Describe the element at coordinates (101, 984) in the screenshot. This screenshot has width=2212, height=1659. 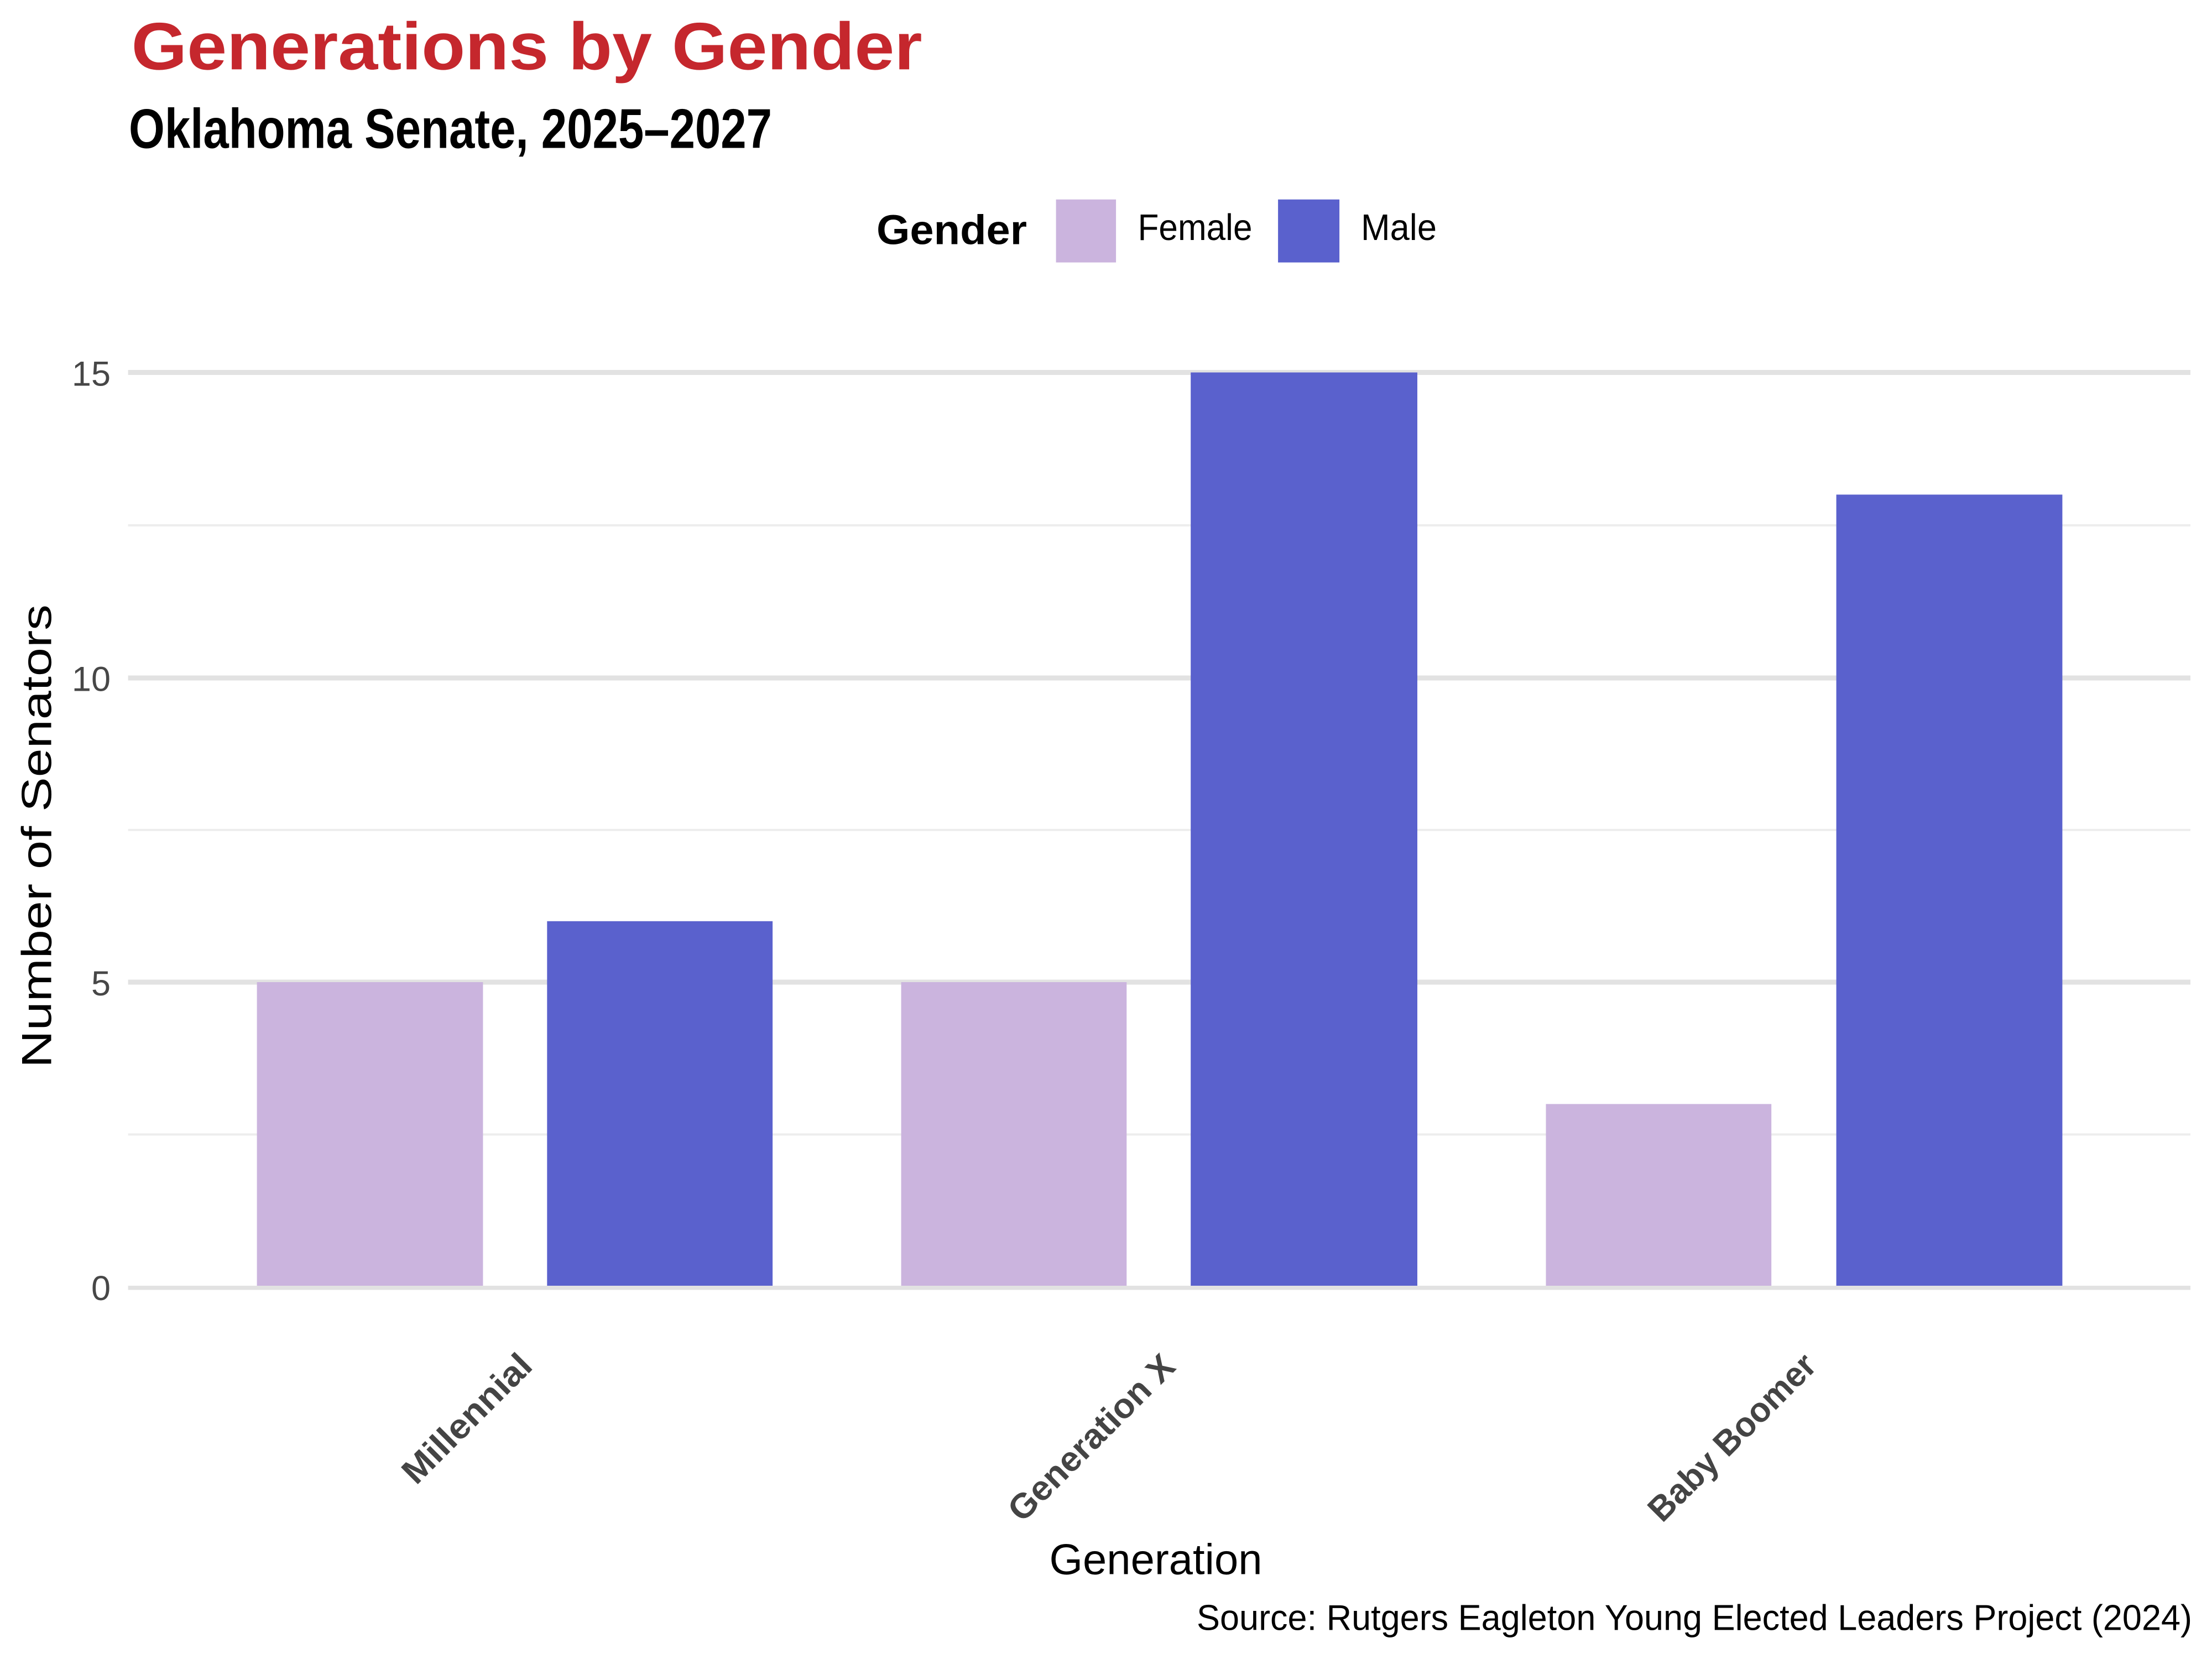
I see `svg-text: 5` at that location.